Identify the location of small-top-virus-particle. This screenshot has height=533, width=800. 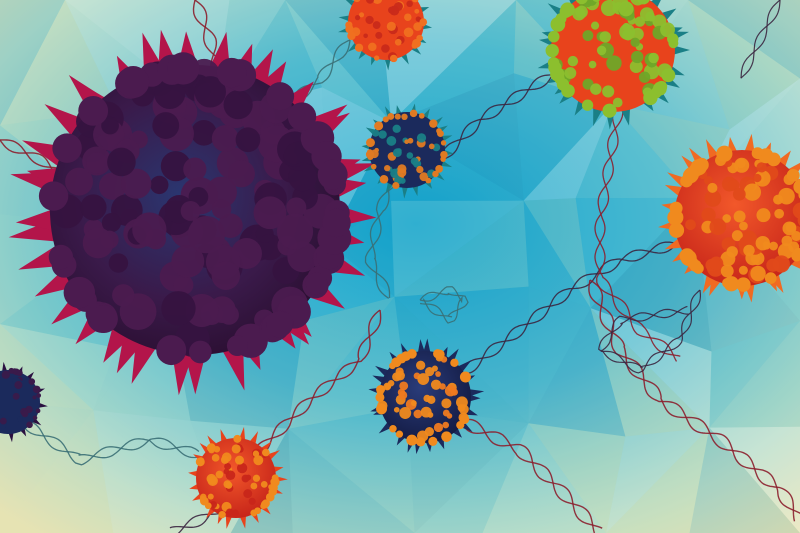
(385, 35).